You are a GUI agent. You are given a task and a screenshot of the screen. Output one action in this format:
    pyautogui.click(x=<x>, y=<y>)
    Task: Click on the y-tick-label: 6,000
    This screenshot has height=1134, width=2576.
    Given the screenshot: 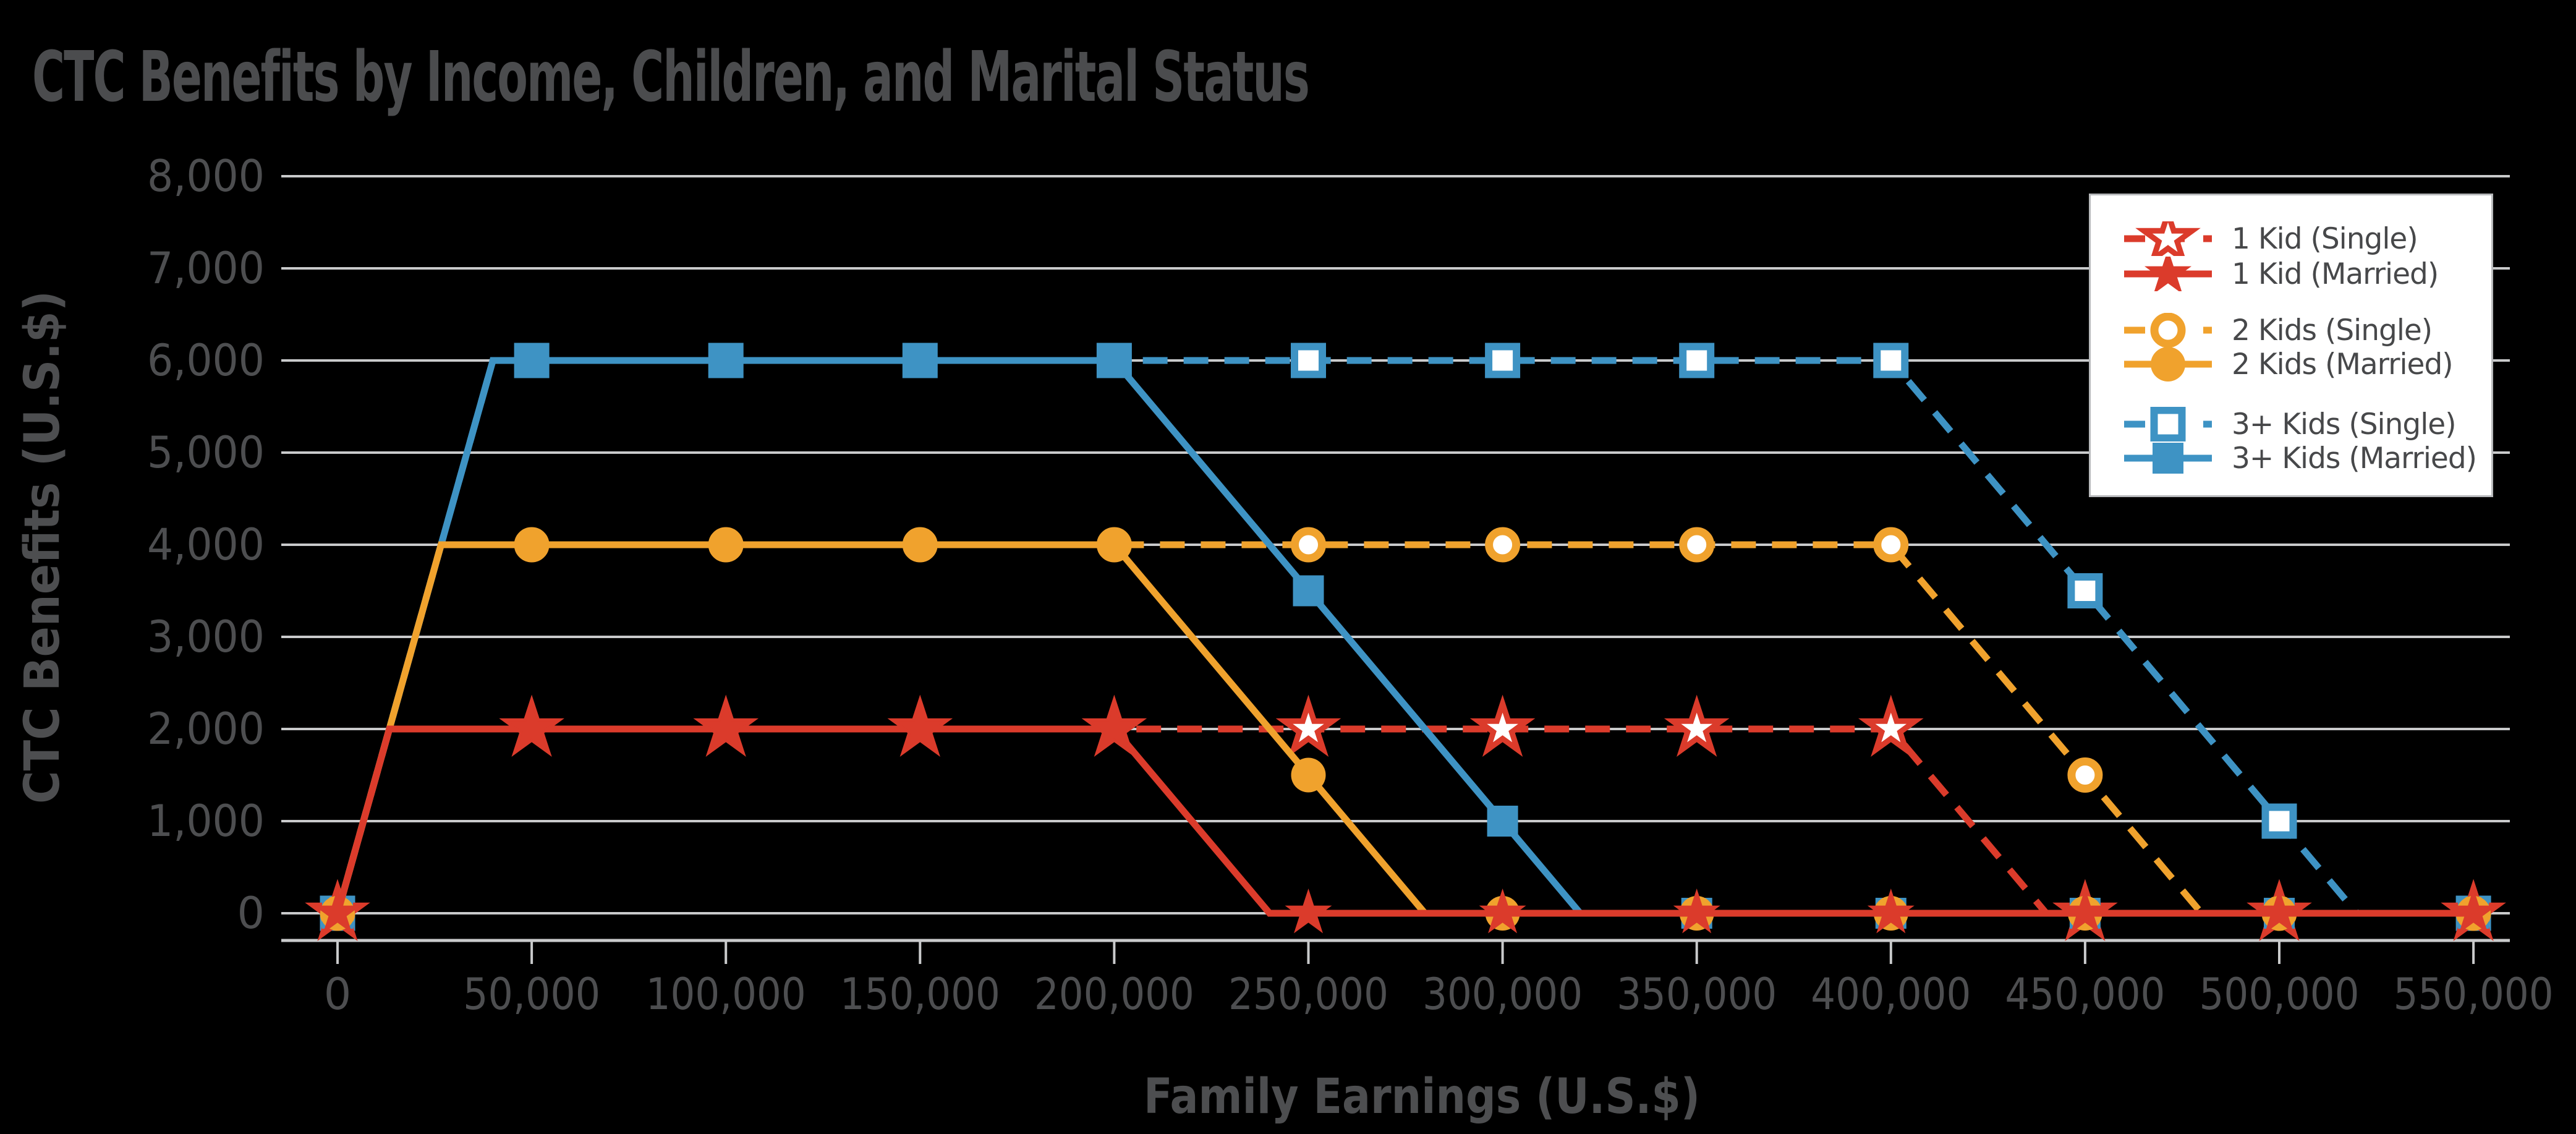 What is the action you would take?
    pyautogui.click(x=206, y=361)
    